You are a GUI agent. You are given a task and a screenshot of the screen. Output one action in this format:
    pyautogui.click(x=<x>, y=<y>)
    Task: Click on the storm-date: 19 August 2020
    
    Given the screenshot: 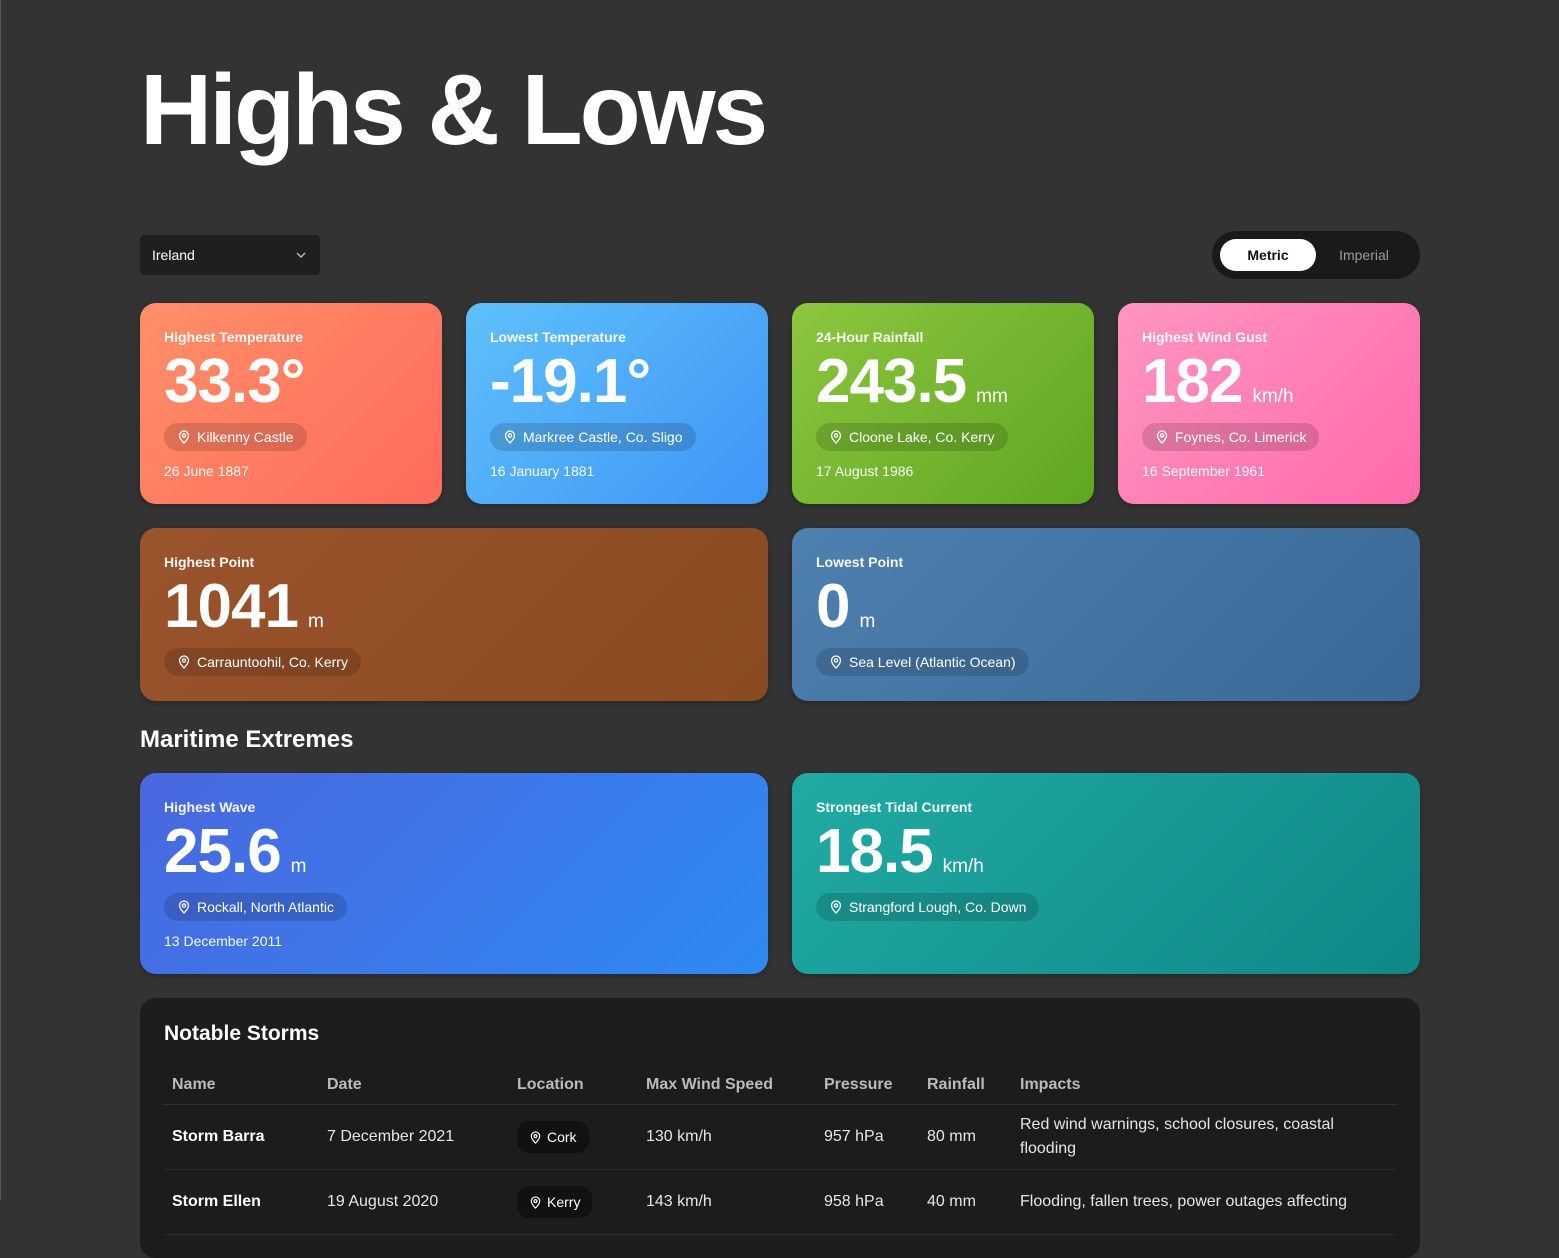 What is the action you would take?
    pyautogui.click(x=414, y=1202)
    